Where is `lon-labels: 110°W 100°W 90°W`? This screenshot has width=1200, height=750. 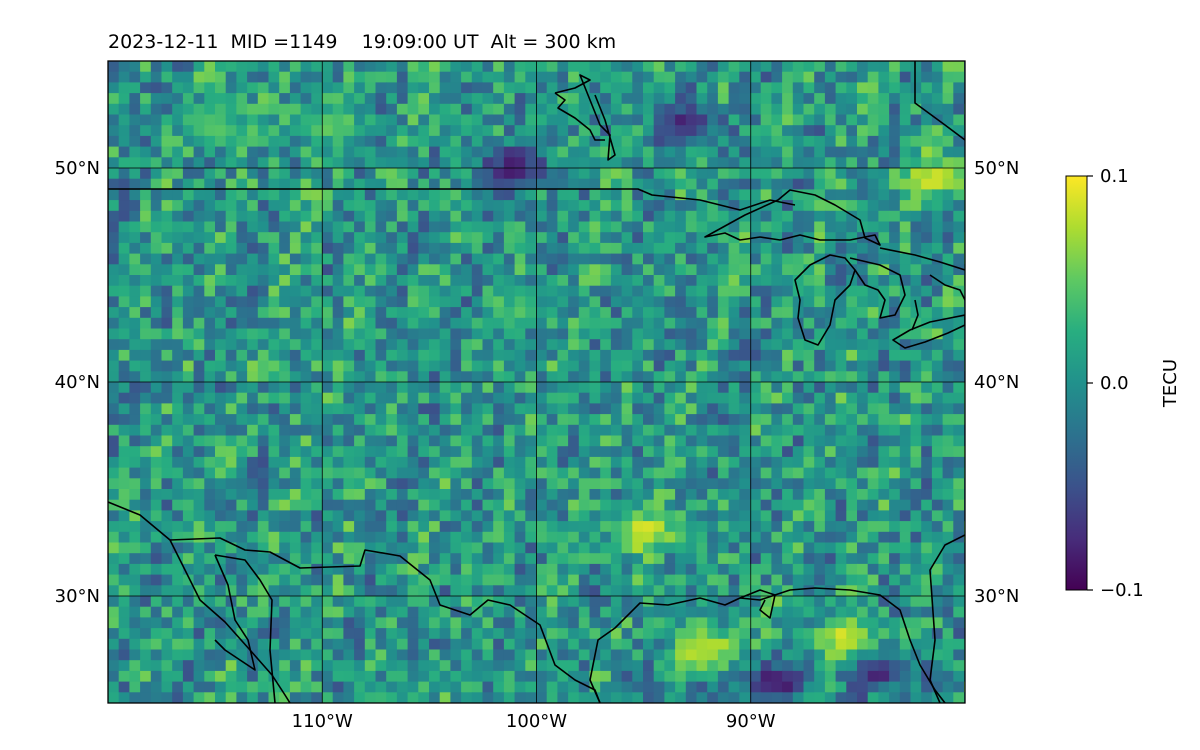 lon-labels: 110°W 100°W 90°W is located at coordinates (534, 721).